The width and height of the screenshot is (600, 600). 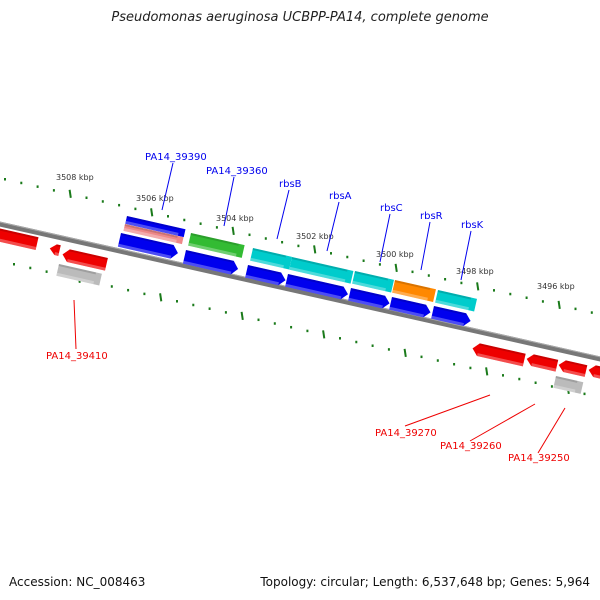 I want to click on gene-rbsC-cds, so click(x=369, y=299).